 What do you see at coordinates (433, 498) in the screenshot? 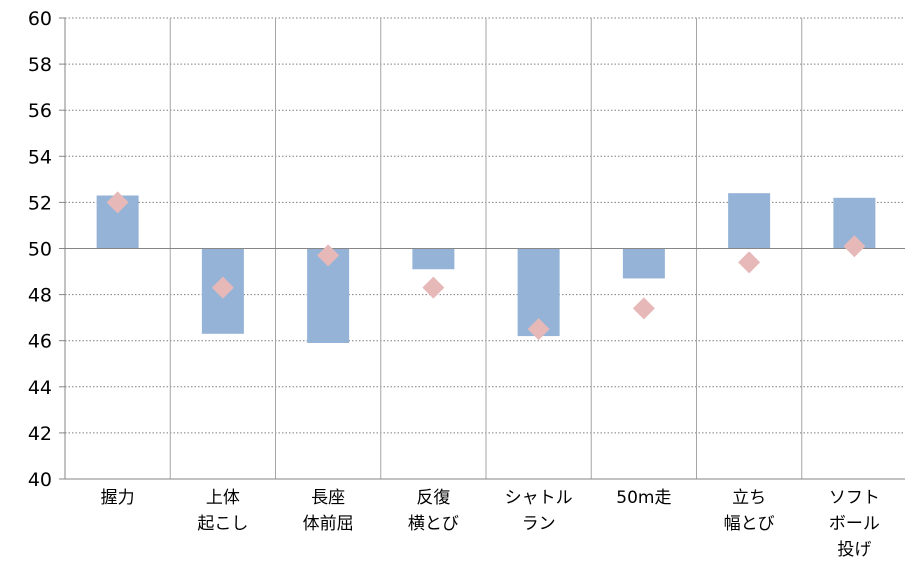
I see `x-tick-label: 反復` at bounding box center [433, 498].